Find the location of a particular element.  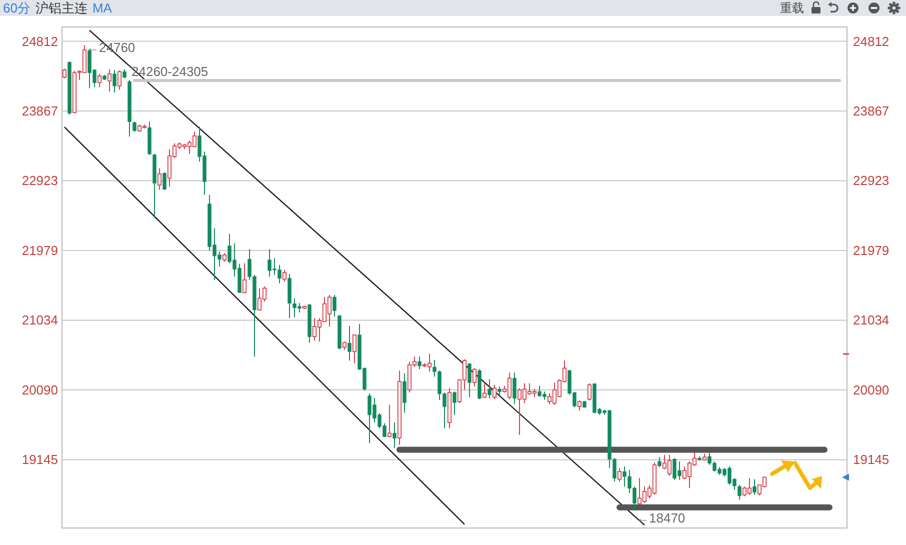

y2-tick-label: 20090 is located at coordinates (871, 390).